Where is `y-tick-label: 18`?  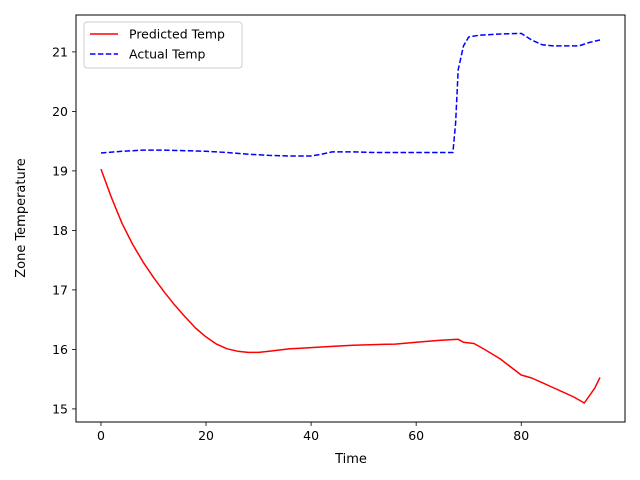
y-tick-label: 18 is located at coordinates (60, 230).